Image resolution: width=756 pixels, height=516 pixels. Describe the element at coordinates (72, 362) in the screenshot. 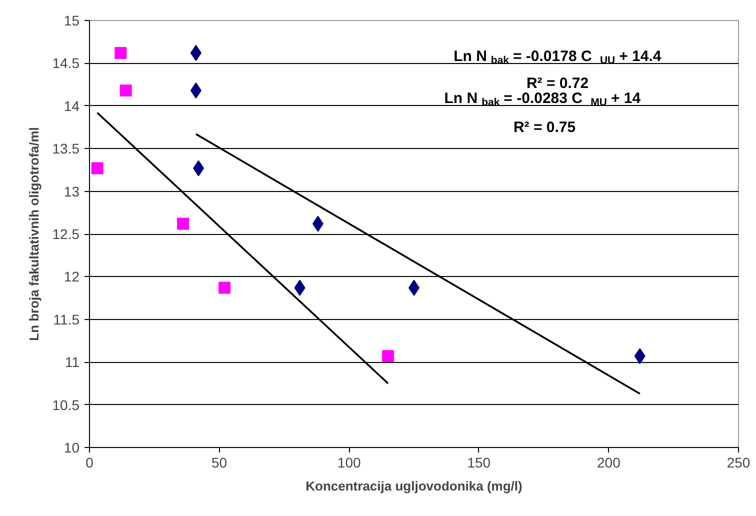

I see `y-tick-label: 11` at that location.